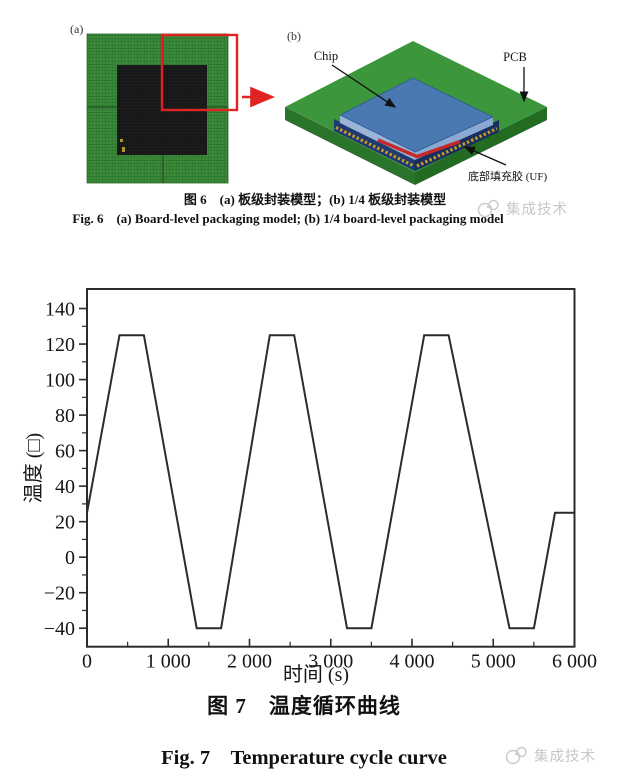 This screenshot has height=779, width=630. I want to click on y-tick-label: 0, so click(70, 558).